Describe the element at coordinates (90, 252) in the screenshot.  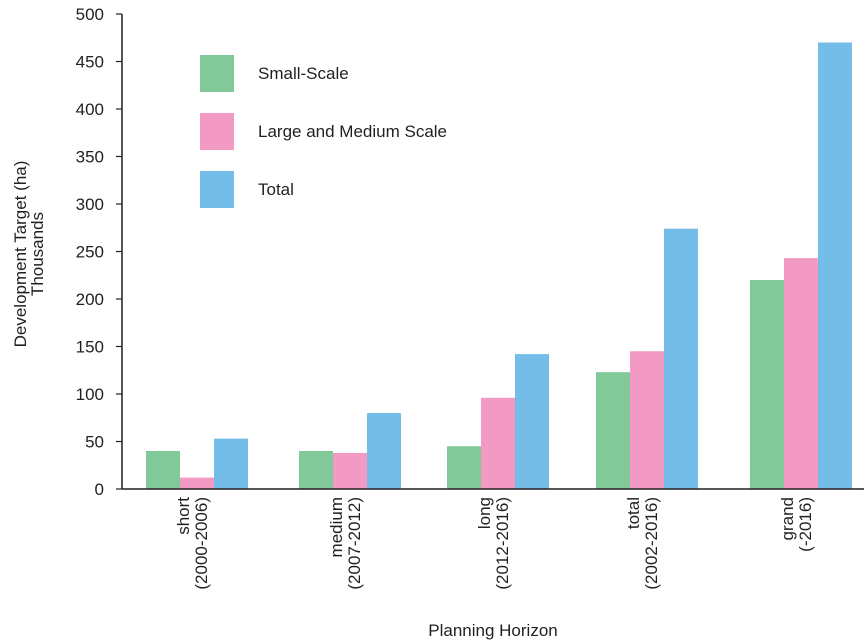
I see `y-tick-label: 250` at that location.